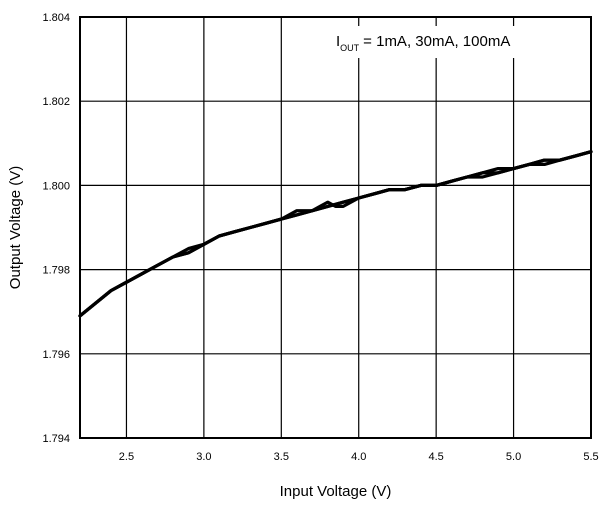  Describe the element at coordinates (56, 18) in the screenshot. I see `y-tick-label: 1.804` at that location.